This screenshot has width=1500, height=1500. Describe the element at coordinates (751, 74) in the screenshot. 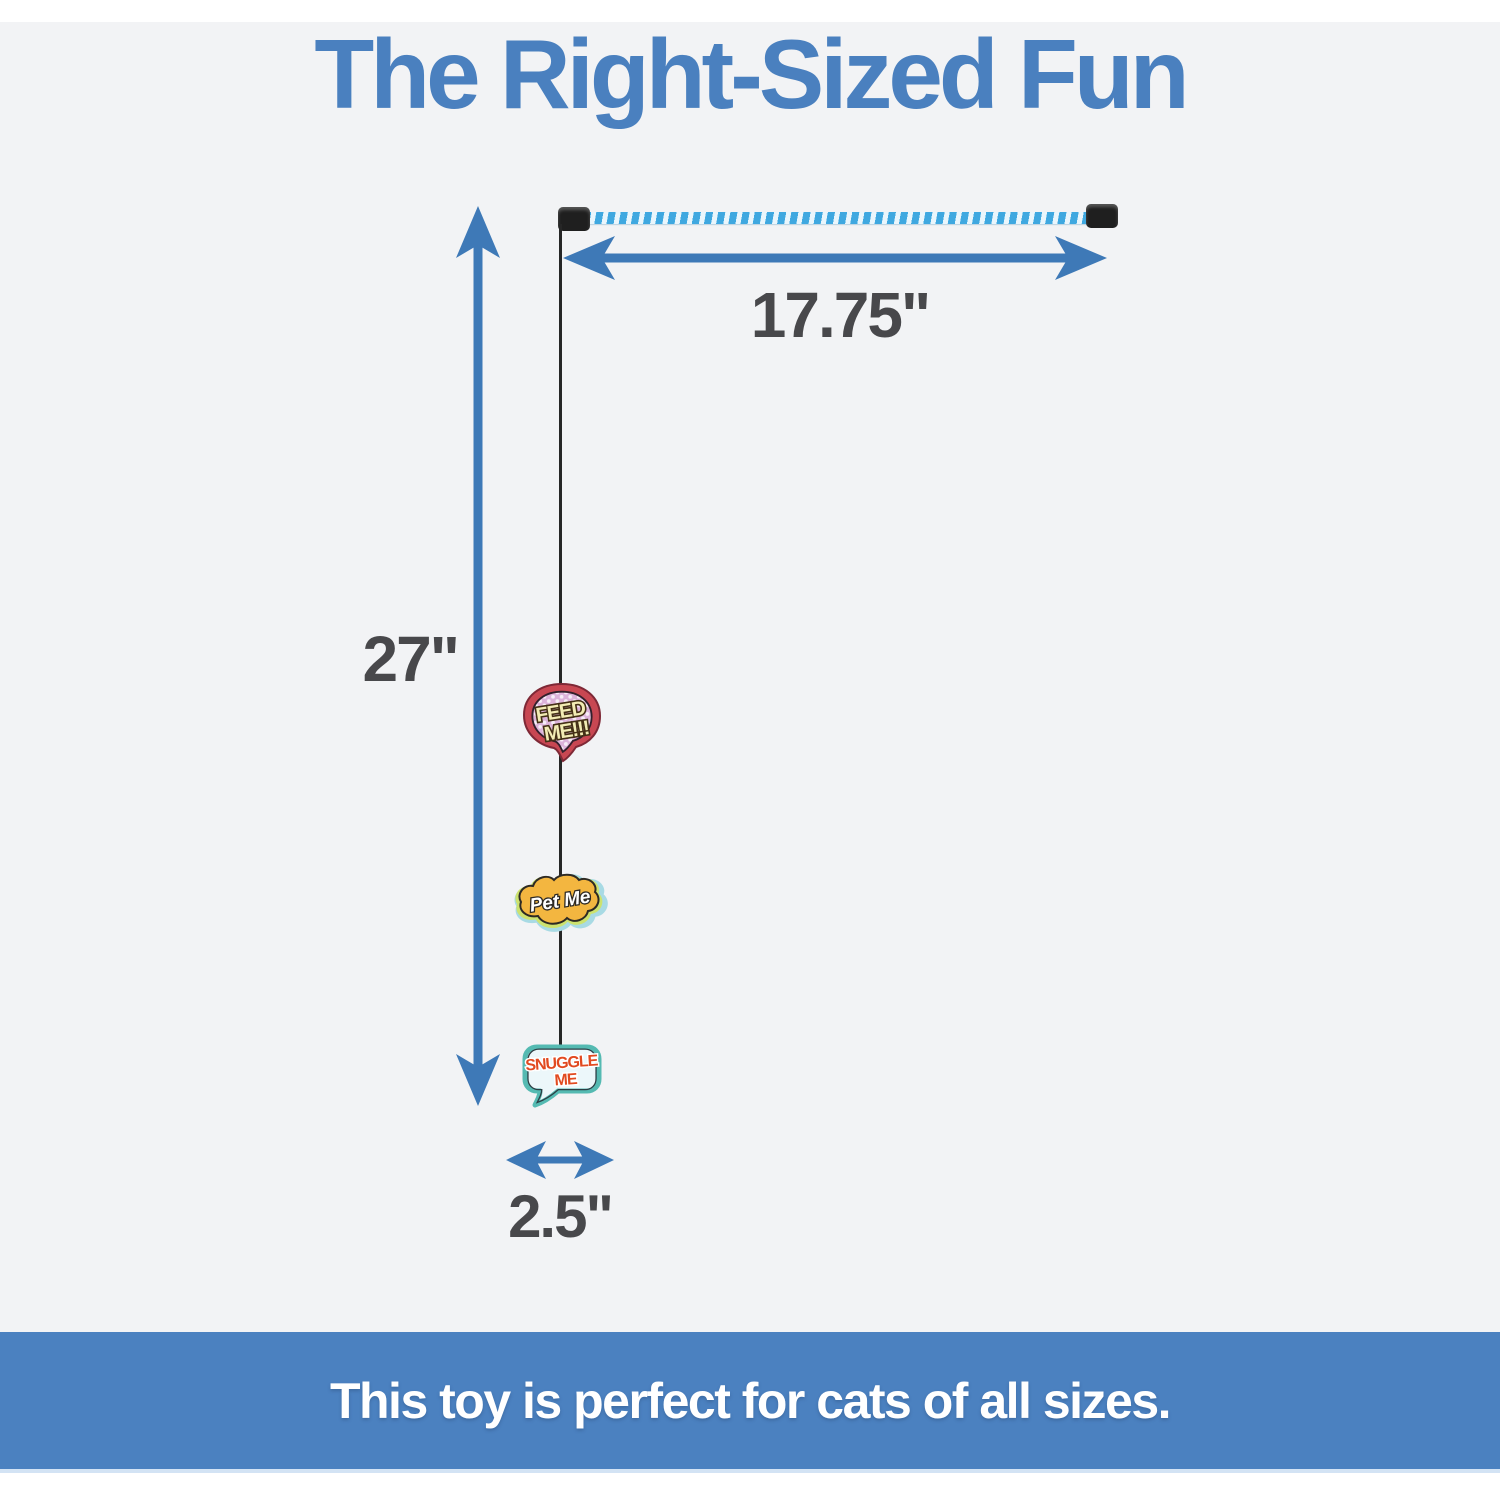

I see `page-title: The Right-Sized Fun` at that location.